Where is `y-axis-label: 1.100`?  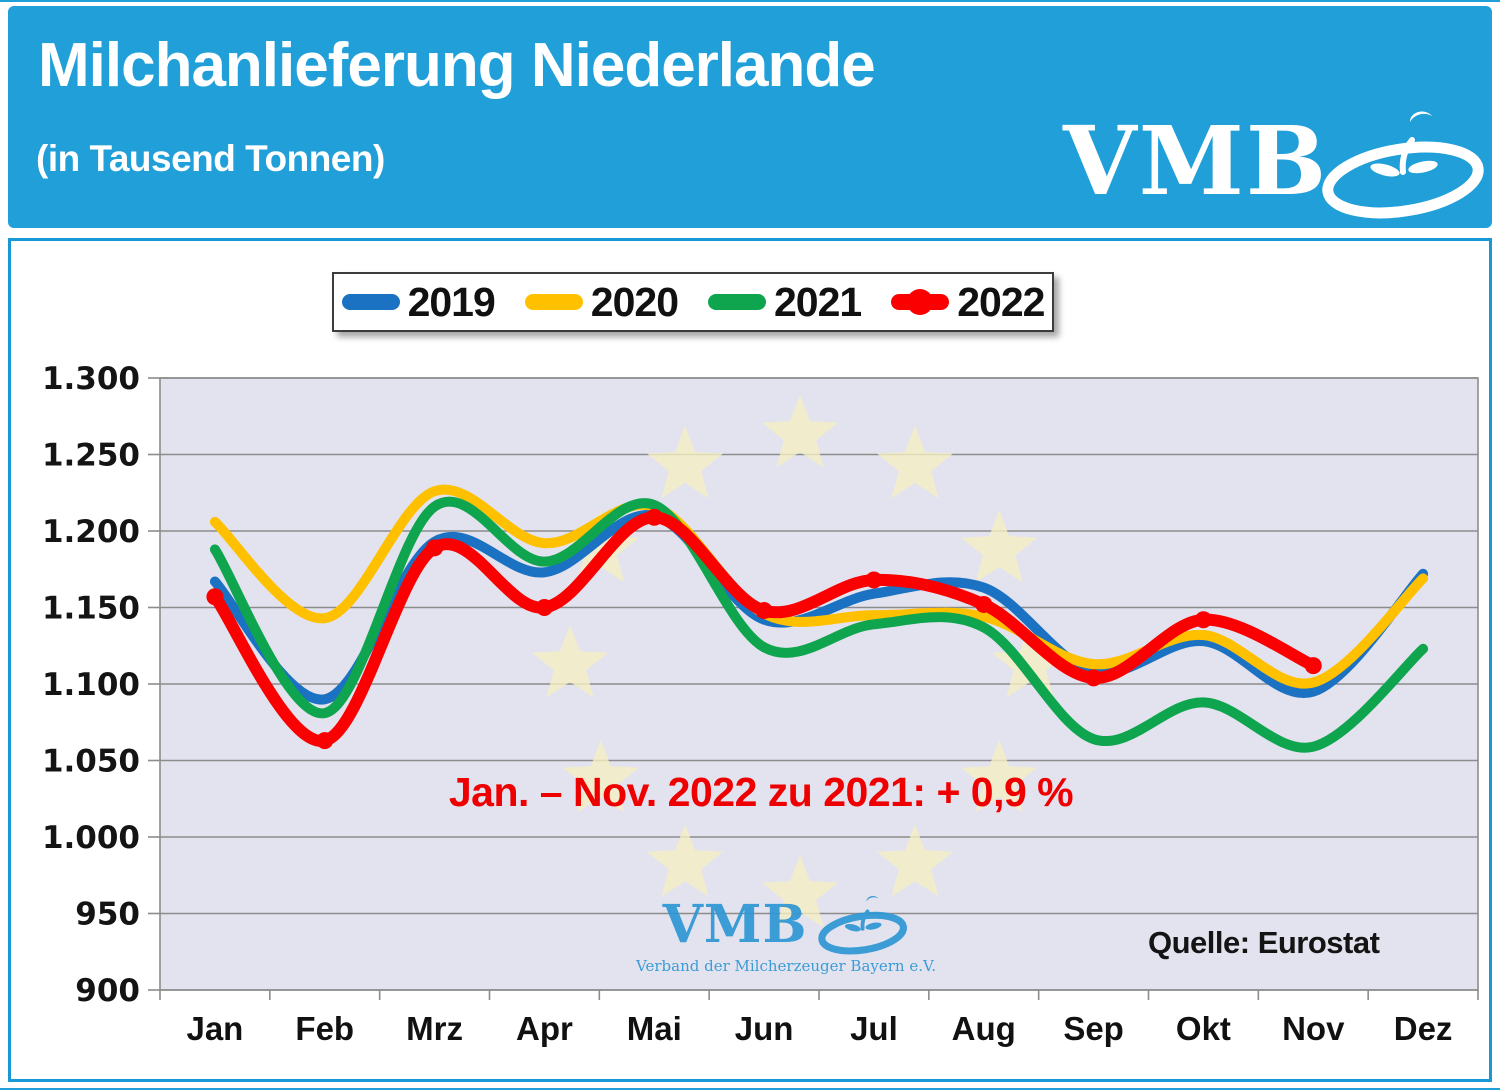 y-axis-label: 1.100 is located at coordinates (91, 685).